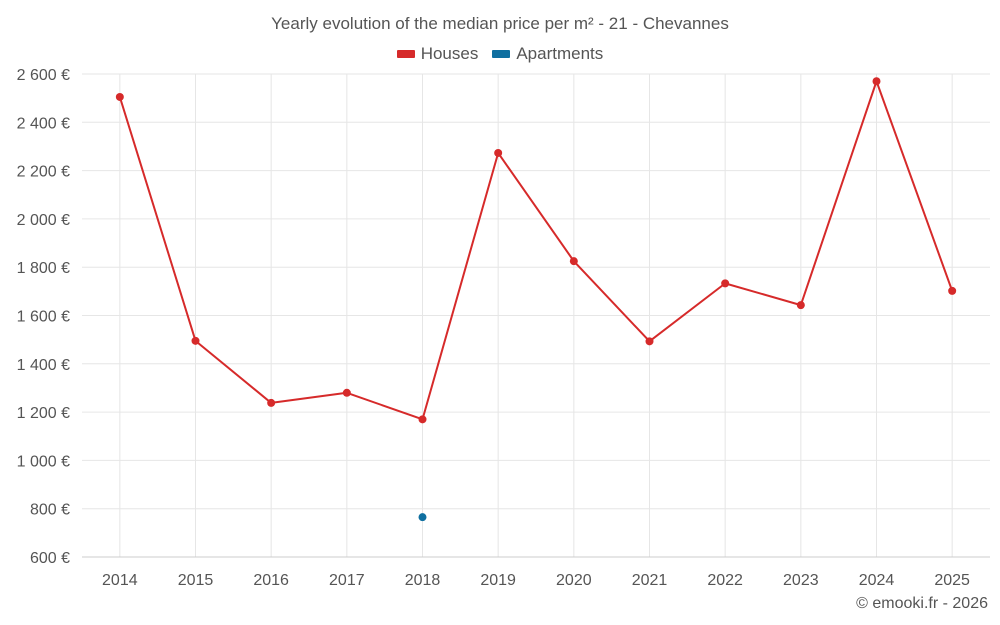  Describe the element at coordinates (922, 603) in the screenshot. I see `copyright-text: © emooki.fr - 2026` at that location.